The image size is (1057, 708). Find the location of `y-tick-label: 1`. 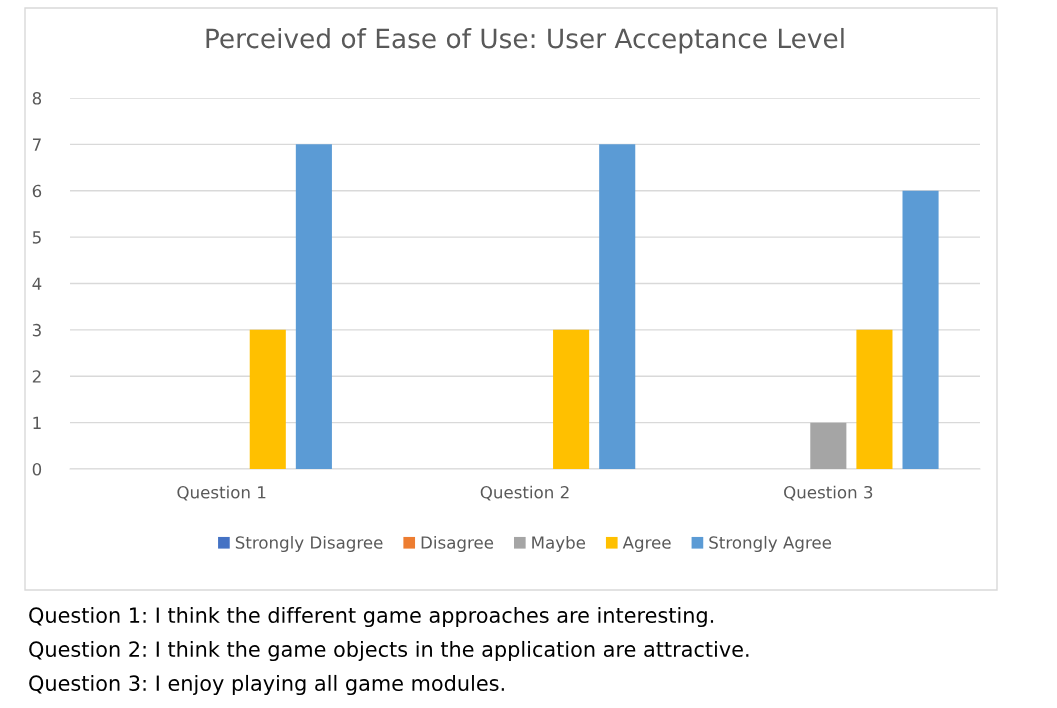

y-tick-label: 1 is located at coordinates (37, 422).